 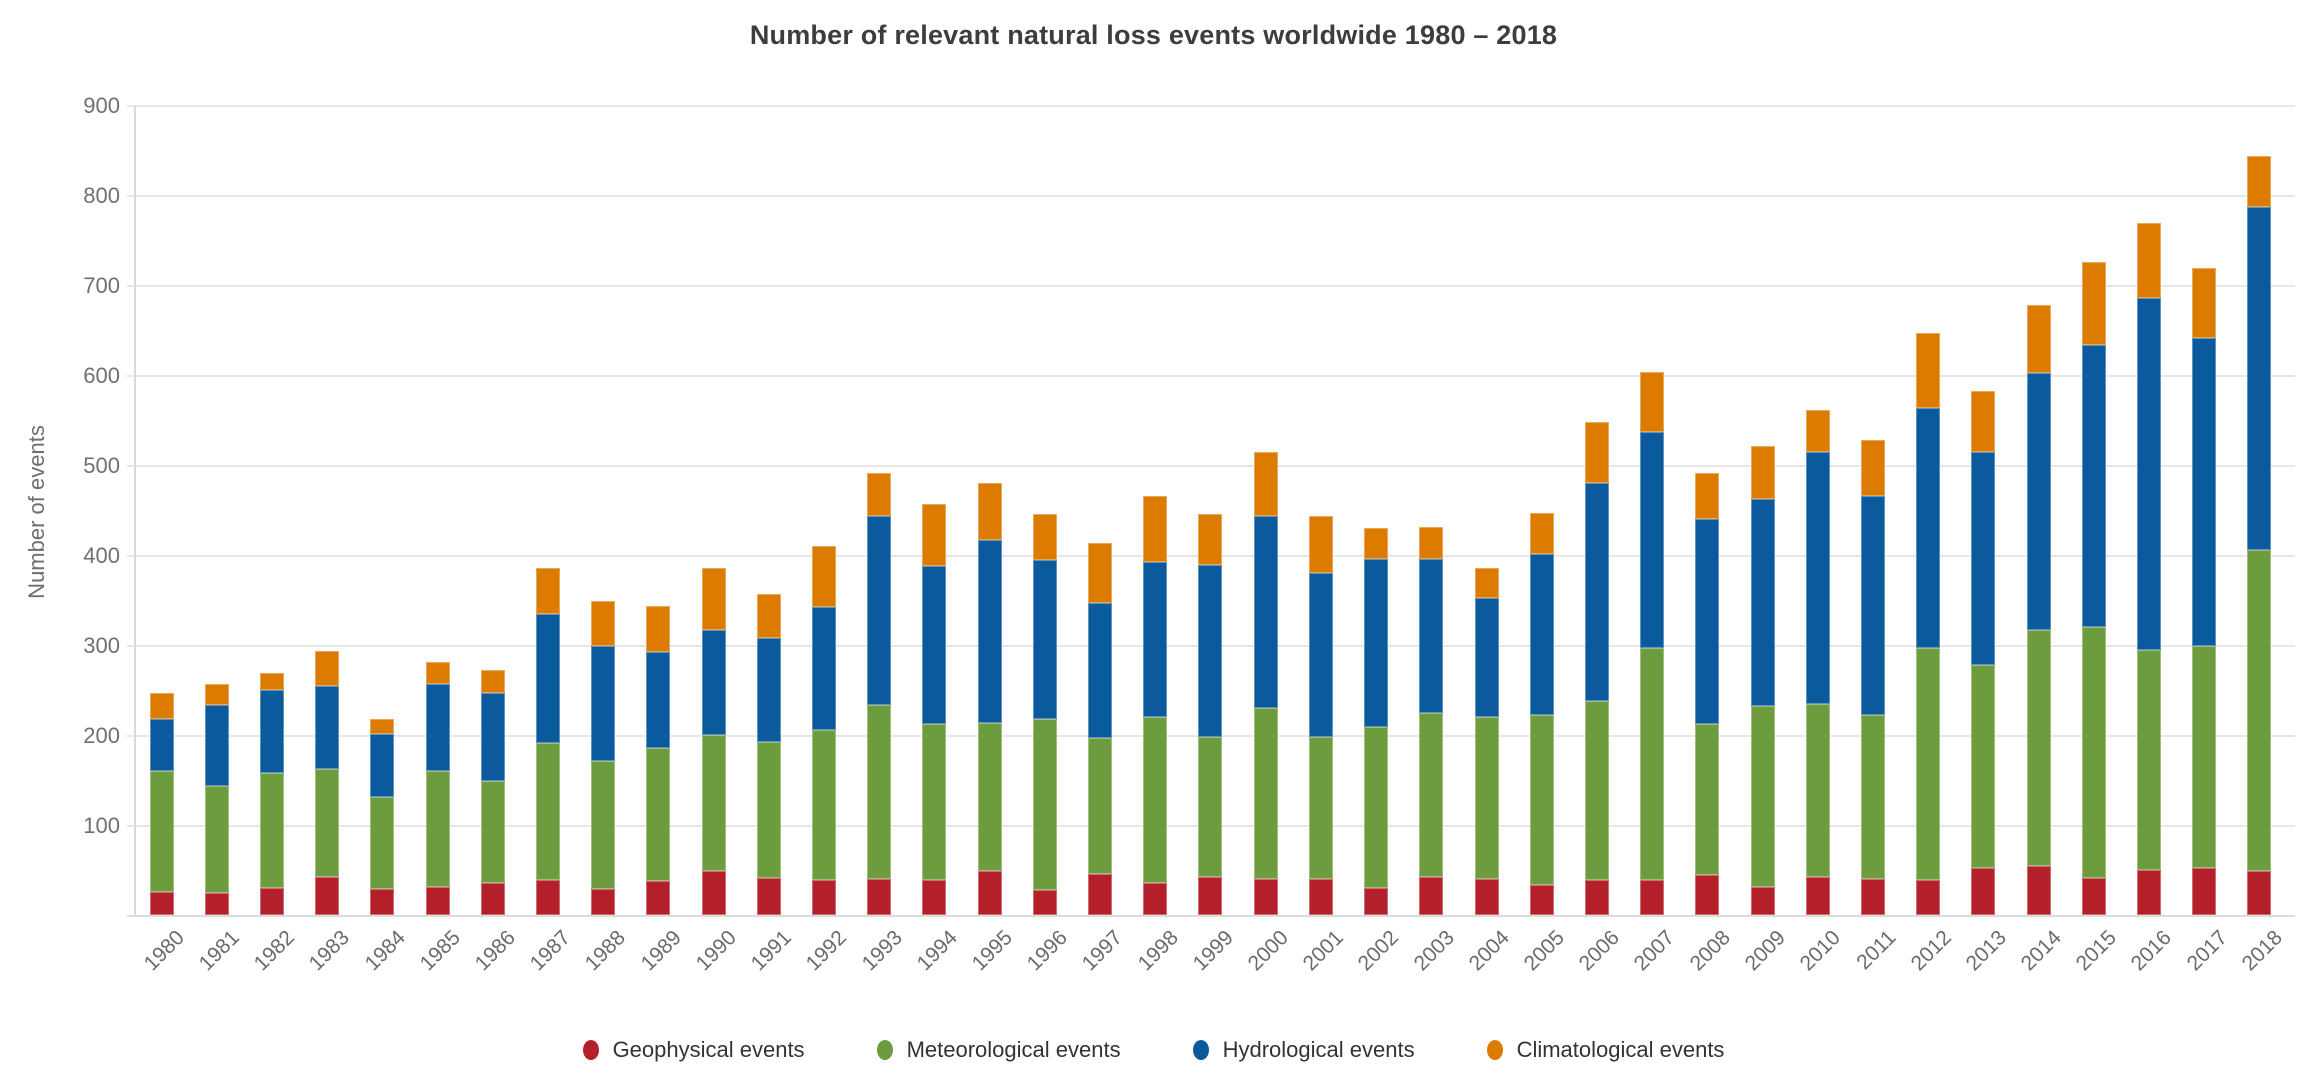 What do you see at coordinates (1379, 951) in the screenshot?
I see `x-tick-label: 2002` at bounding box center [1379, 951].